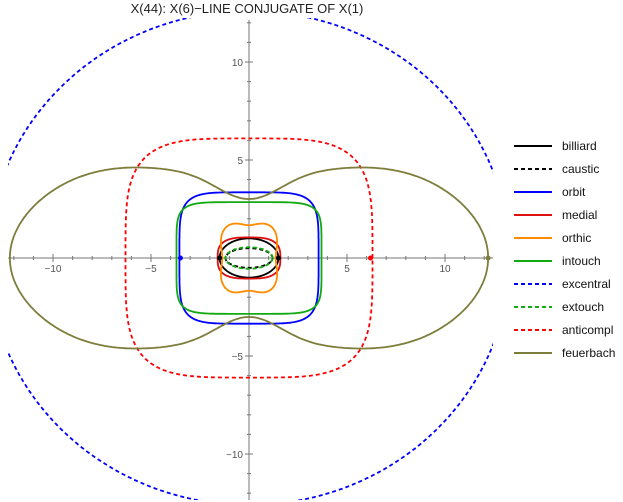 The height and width of the screenshot is (502, 623). Describe the element at coordinates (53, 269) in the screenshot. I see `x-tick-label: −10` at that location.